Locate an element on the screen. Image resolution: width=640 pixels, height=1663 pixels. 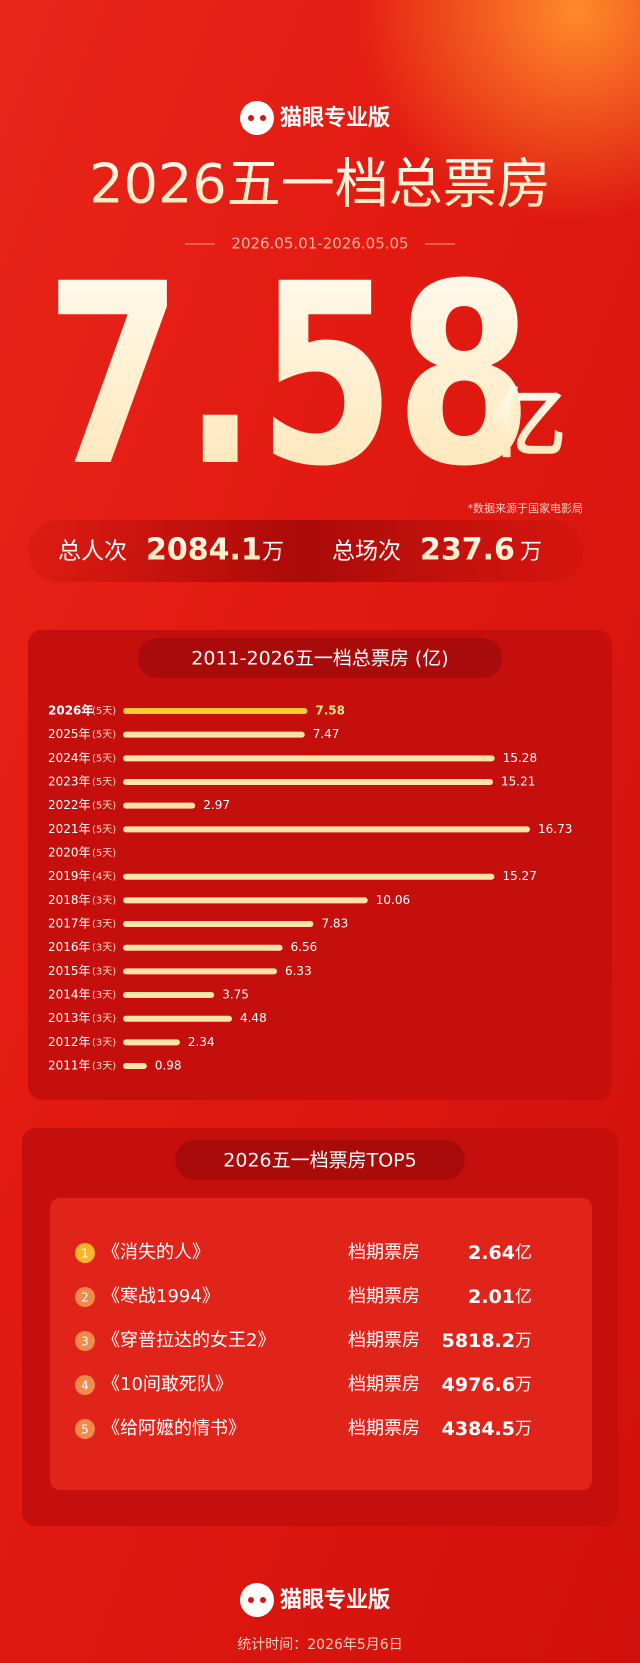
stats-bar is located at coordinates (305, 551).